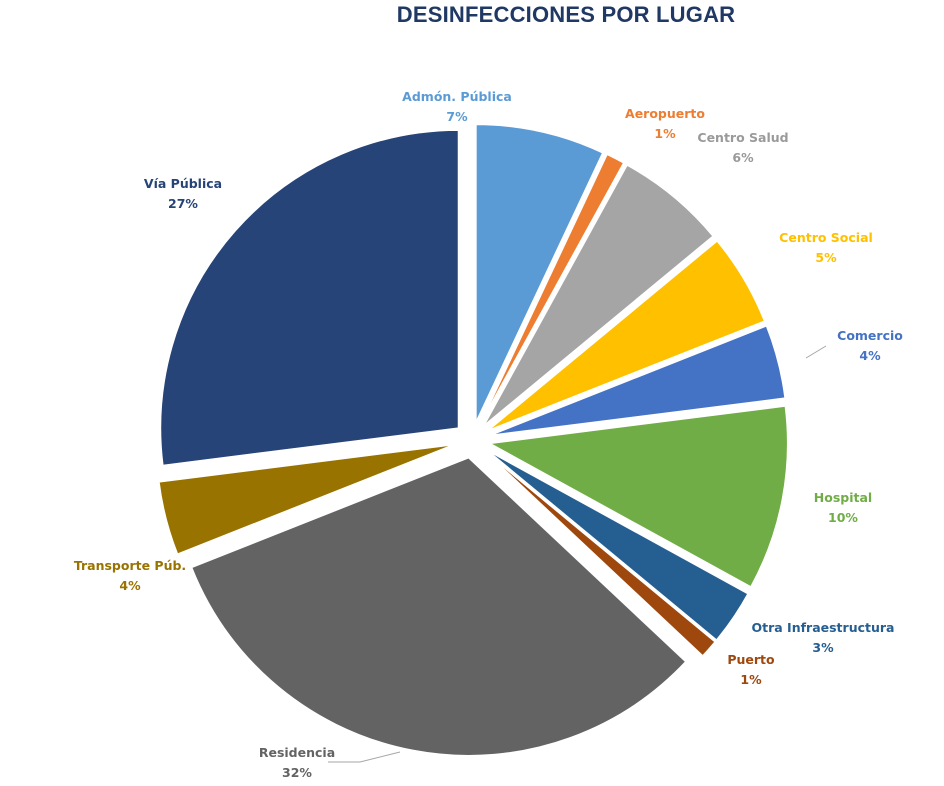 The height and width of the screenshot is (786, 944). What do you see at coordinates (297, 752) in the screenshot?
I see `slice-label-residencia: Residencia` at bounding box center [297, 752].